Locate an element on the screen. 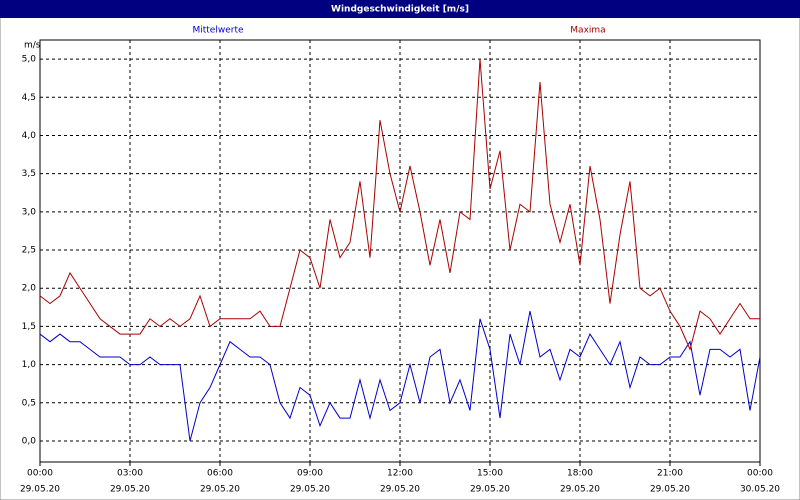 The width and height of the screenshot is (800, 500). y-unit: m/s is located at coordinates (32, 46).